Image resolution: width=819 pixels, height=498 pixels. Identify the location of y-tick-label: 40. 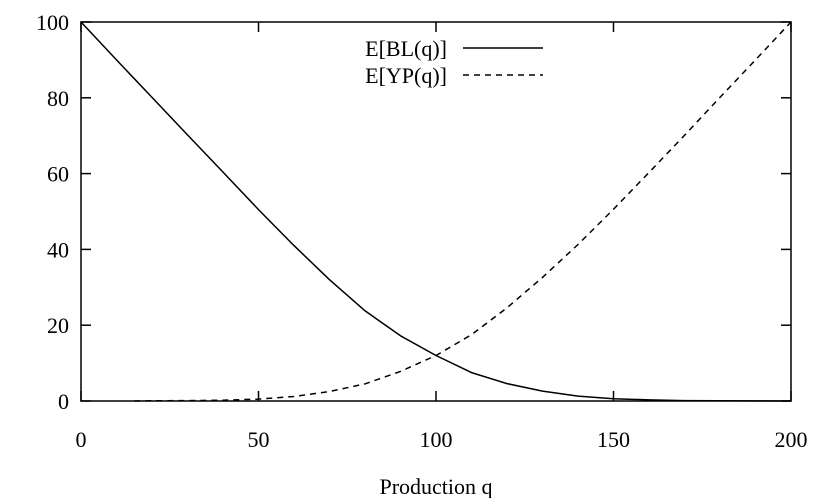
(58, 249).